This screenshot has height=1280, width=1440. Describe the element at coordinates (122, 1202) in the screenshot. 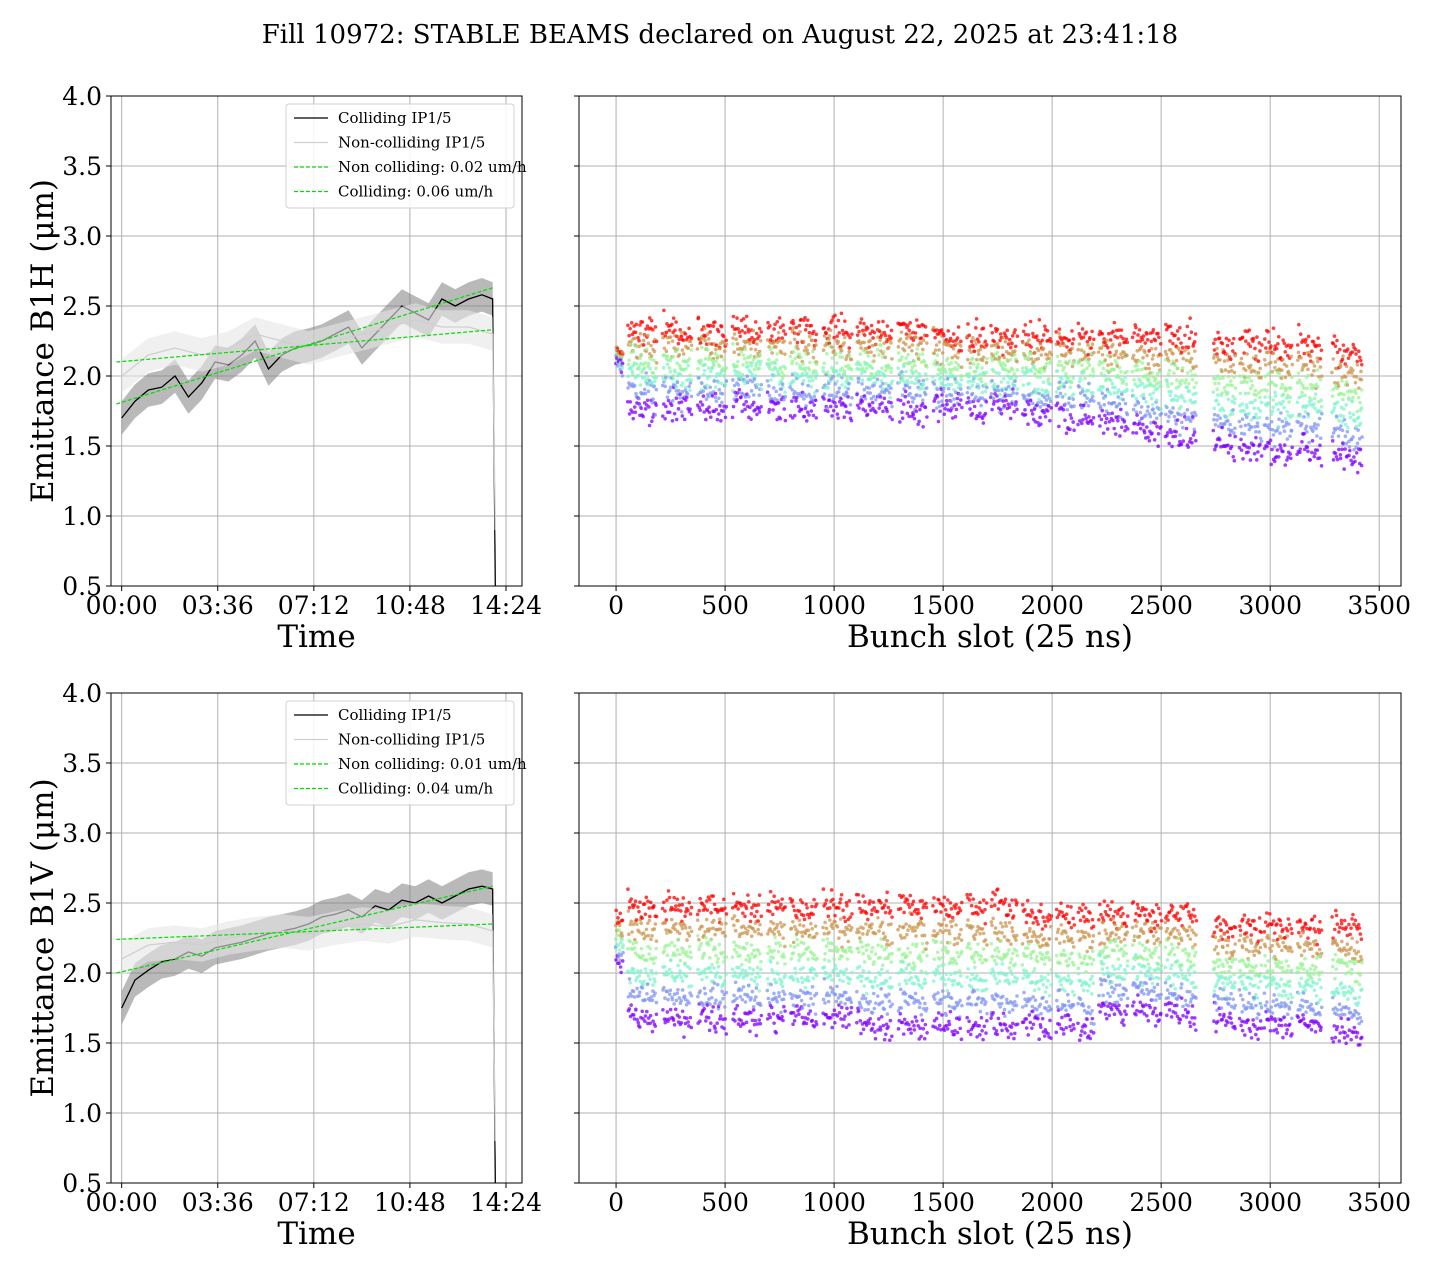

I see `x-tick-label: 00:00` at that location.